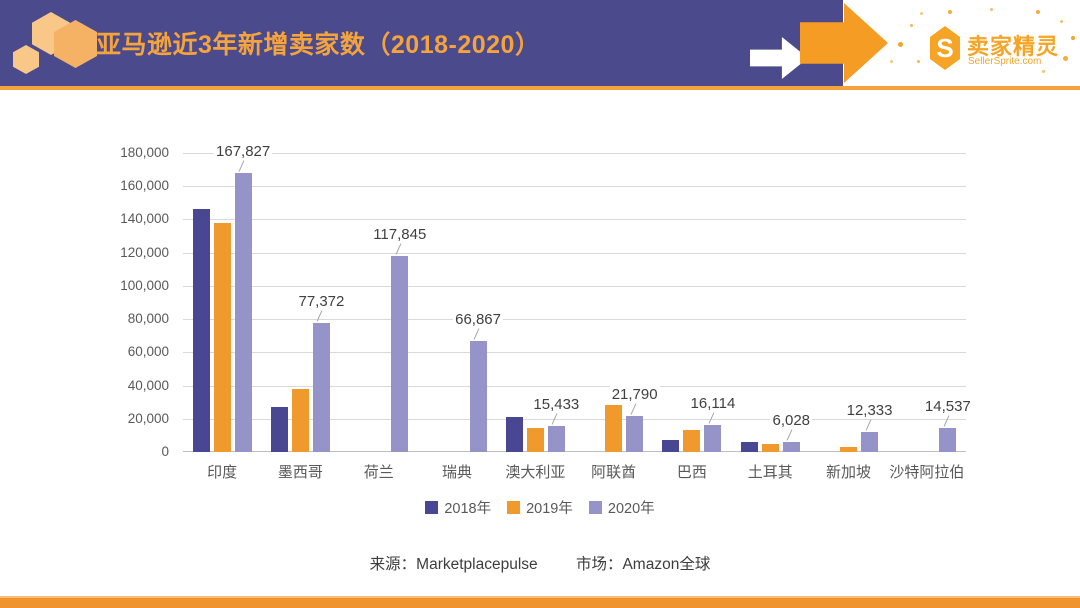  Describe the element at coordinates (540, 88) in the screenshot. I see `header-accent-line` at that location.